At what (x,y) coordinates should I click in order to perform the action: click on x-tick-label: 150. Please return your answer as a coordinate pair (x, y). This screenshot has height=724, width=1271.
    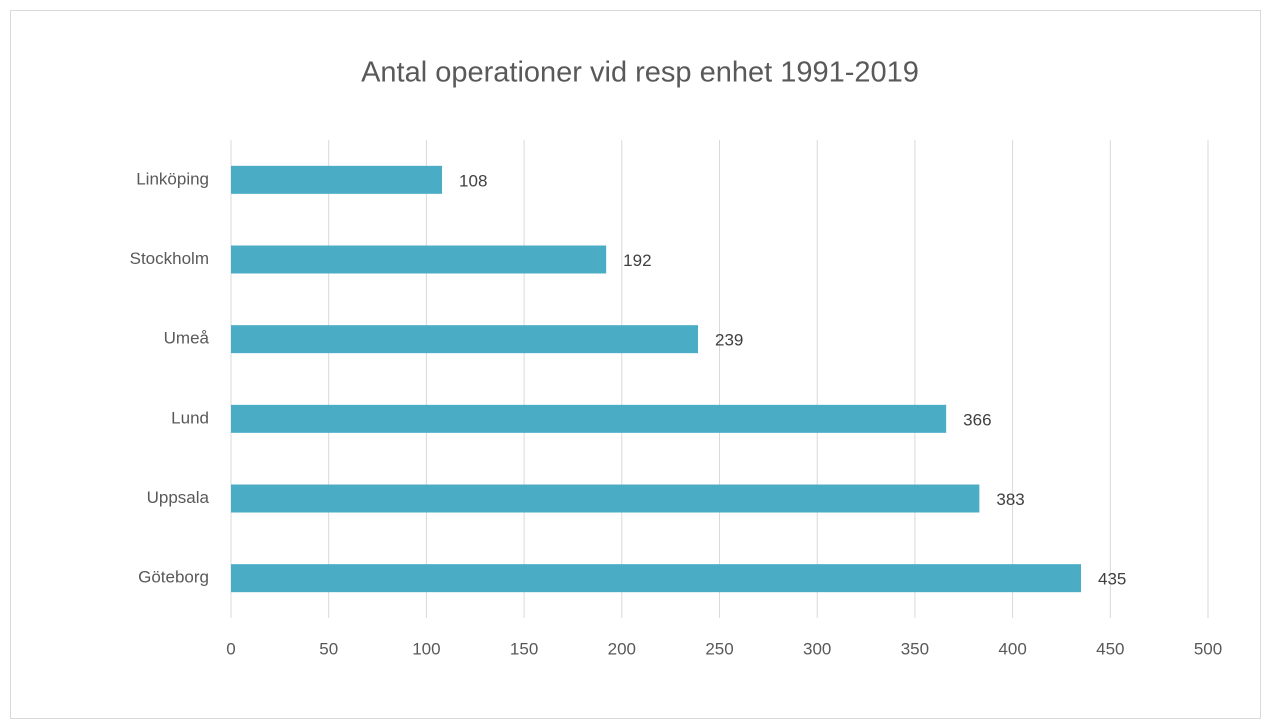
    Looking at the image, I should click on (524, 648).